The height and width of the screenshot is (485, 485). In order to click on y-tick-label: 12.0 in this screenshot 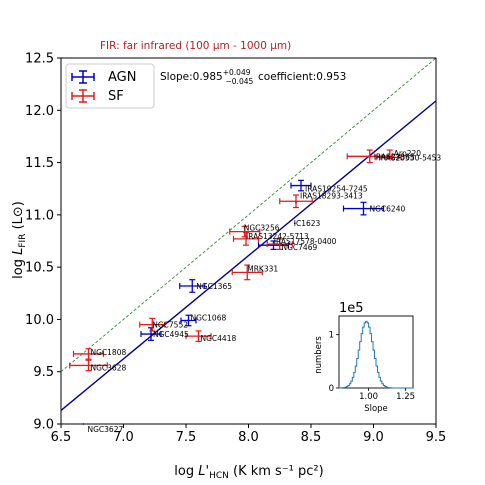, I will do `click(39, 111)`.